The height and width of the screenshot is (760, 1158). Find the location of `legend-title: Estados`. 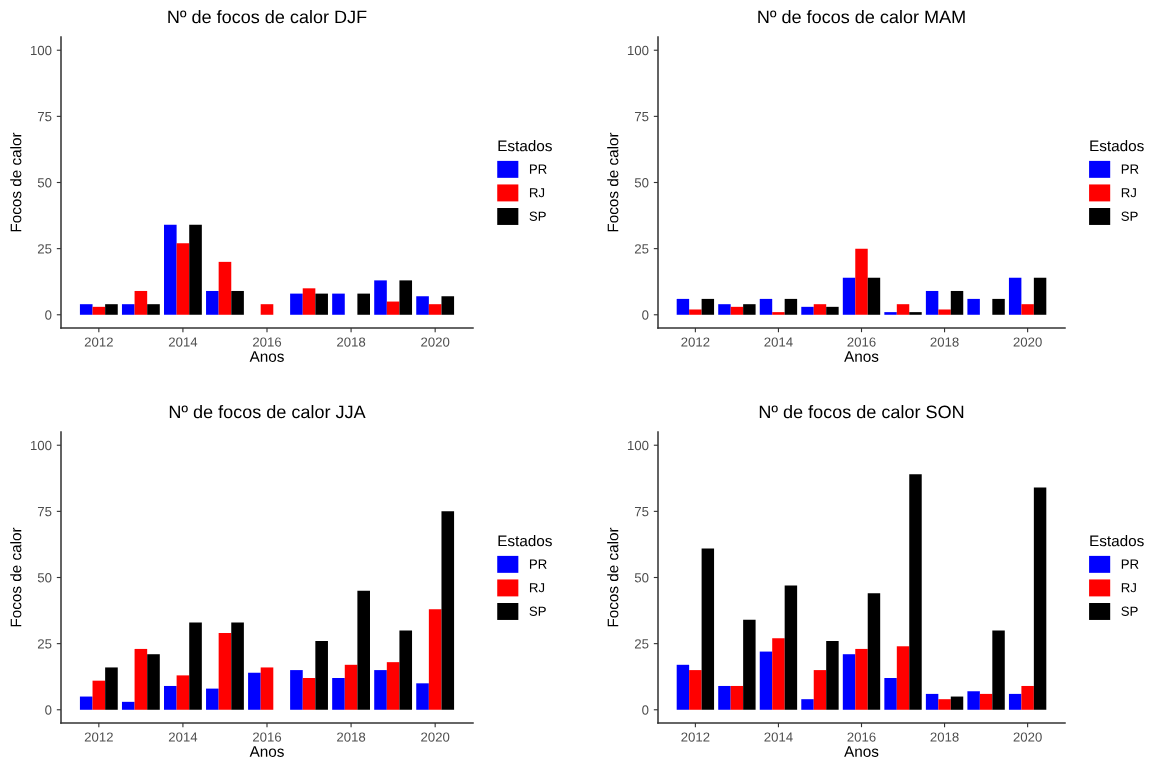

legend-title: Estados is located at coordinates (1117, 146).